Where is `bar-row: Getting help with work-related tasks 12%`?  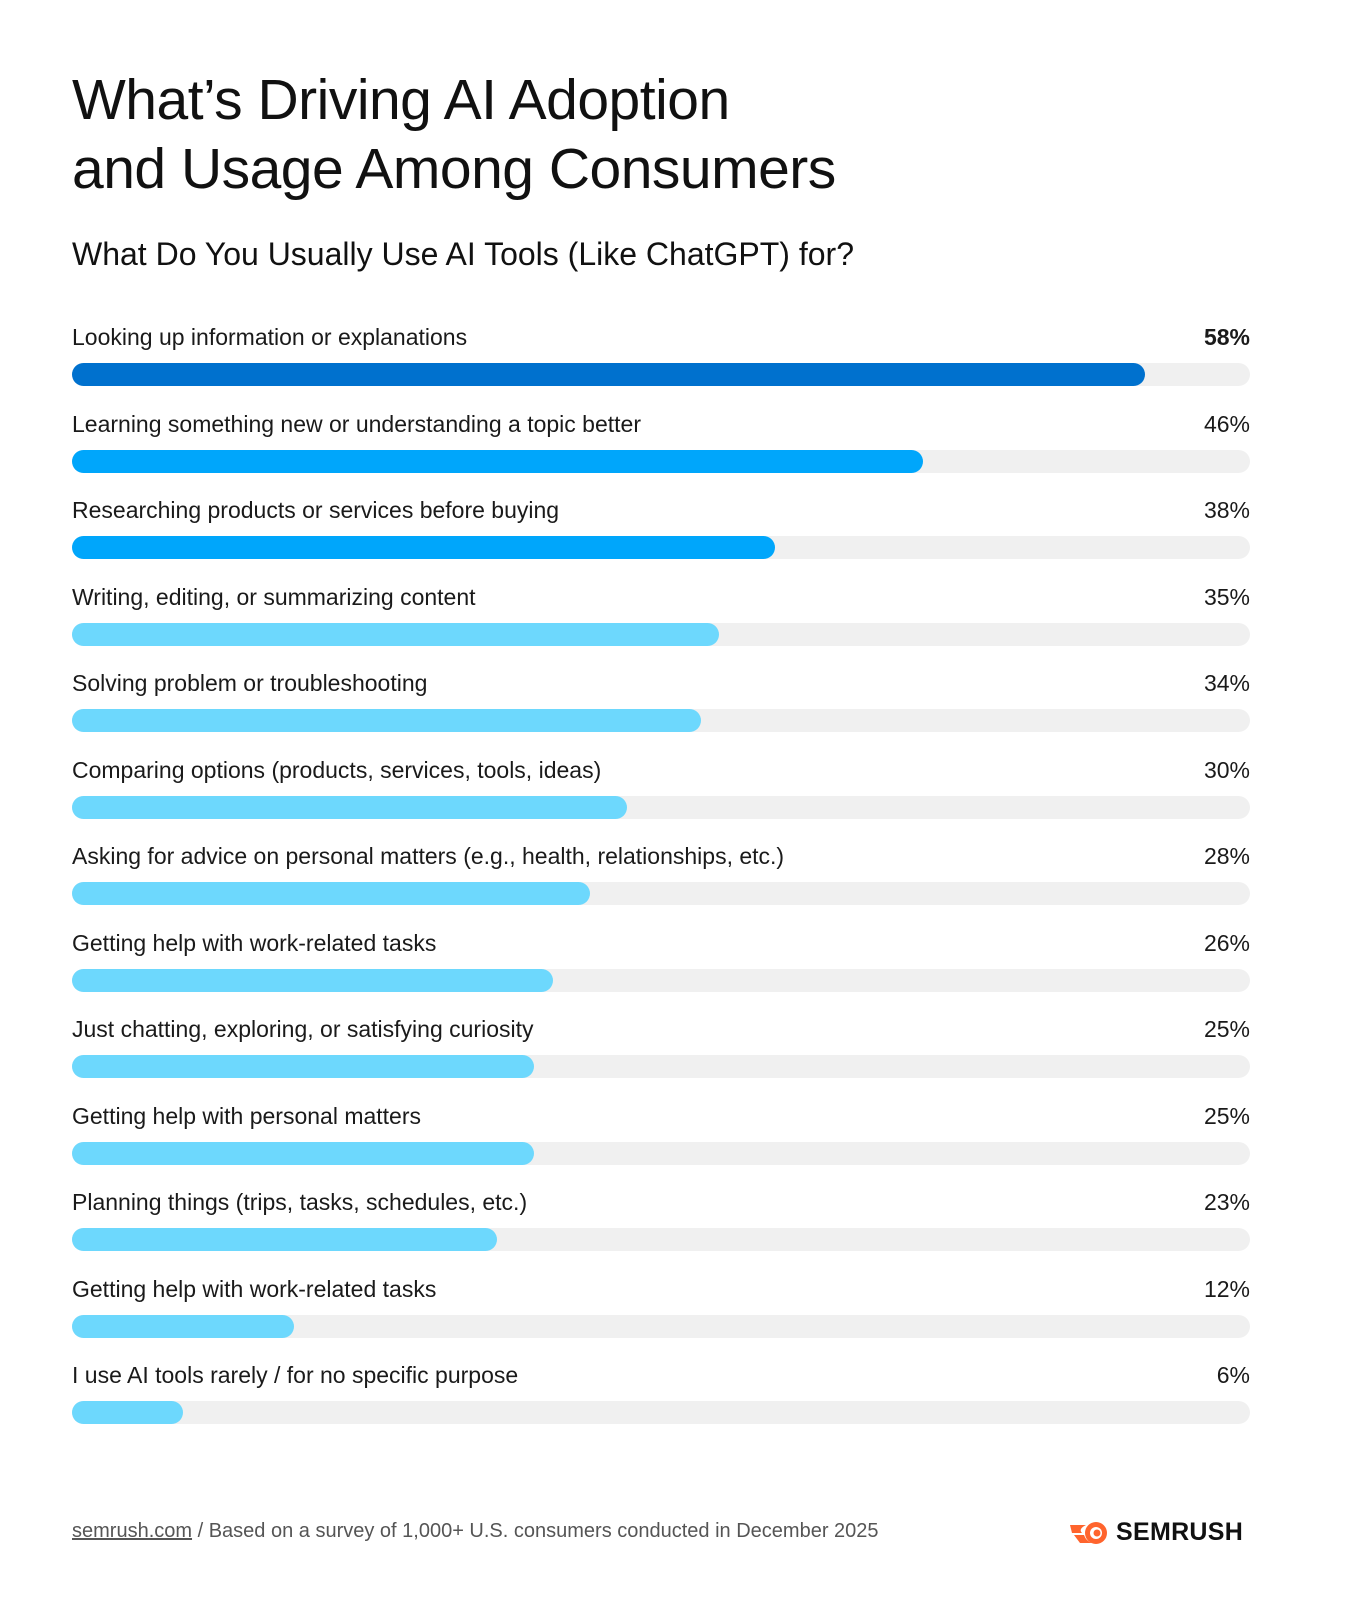
bar-row: Getting help with work-related tasks 12% is located at coordinates (661, 1317).